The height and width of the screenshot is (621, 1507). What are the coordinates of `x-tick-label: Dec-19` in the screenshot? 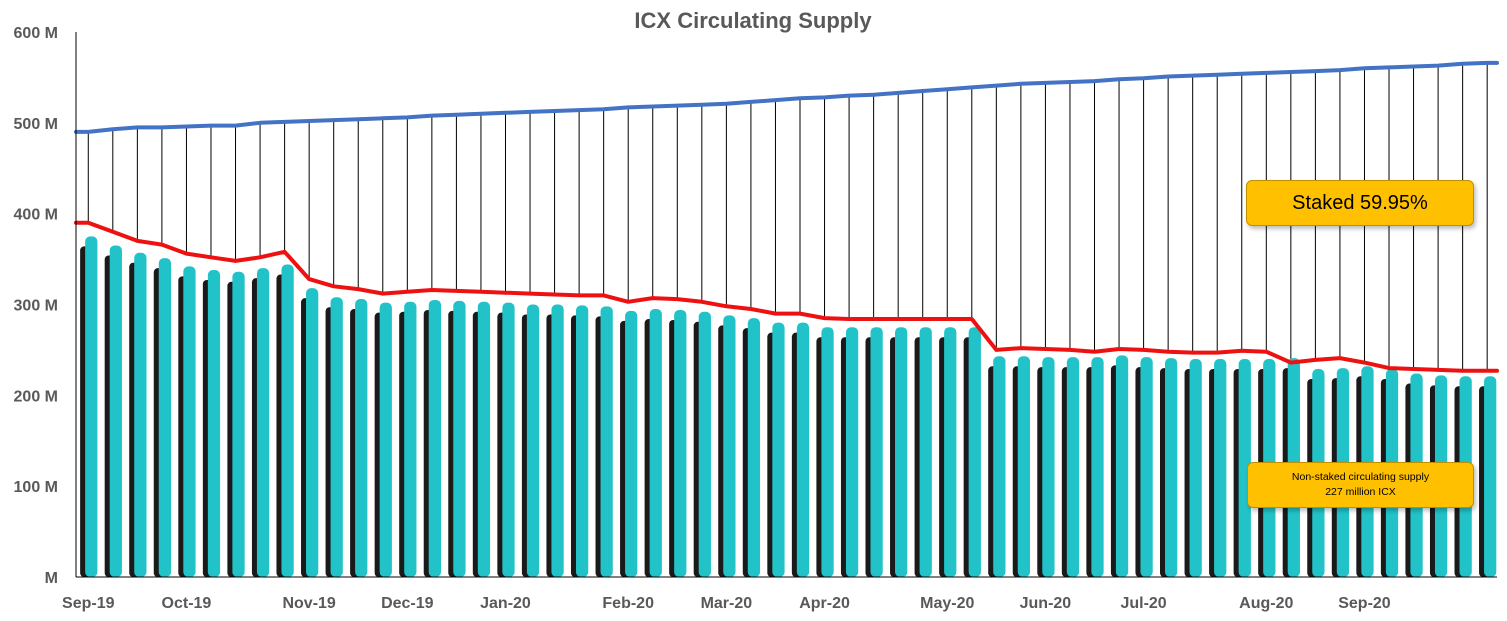 It's located at (407, 603).